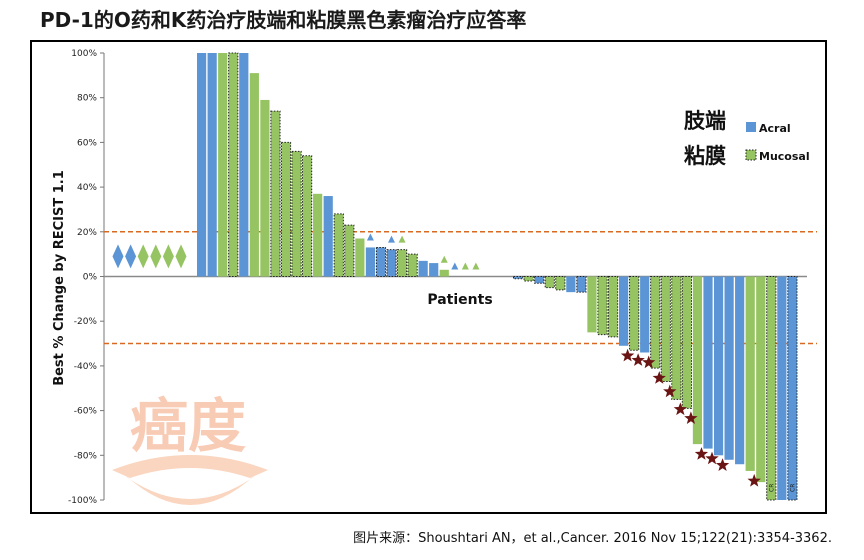  Describe the element at coordinates (283, 20) in the screenshot. I see `chart-title: PD-1的O药和K药治疗肢端和粘膜黑色素瘤治疗应答率` at that location.